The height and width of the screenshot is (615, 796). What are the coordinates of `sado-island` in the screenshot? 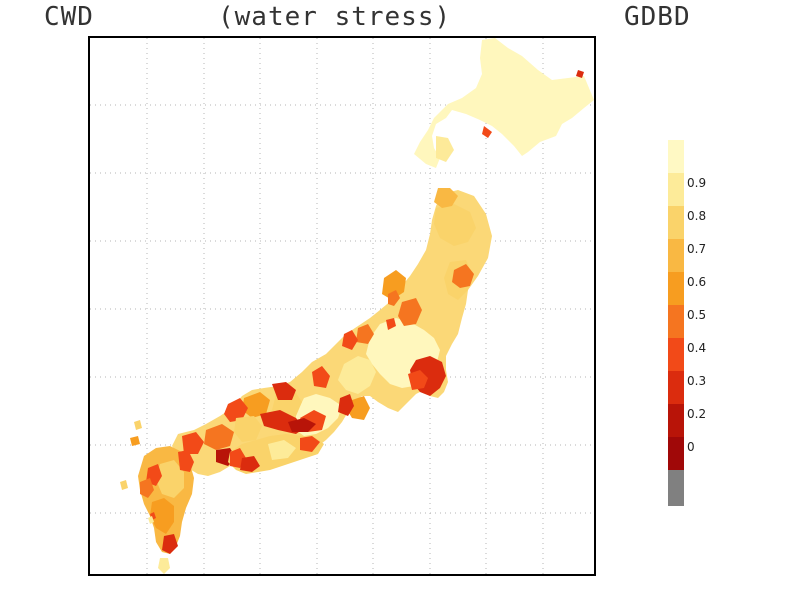 It's located at (394, 298).